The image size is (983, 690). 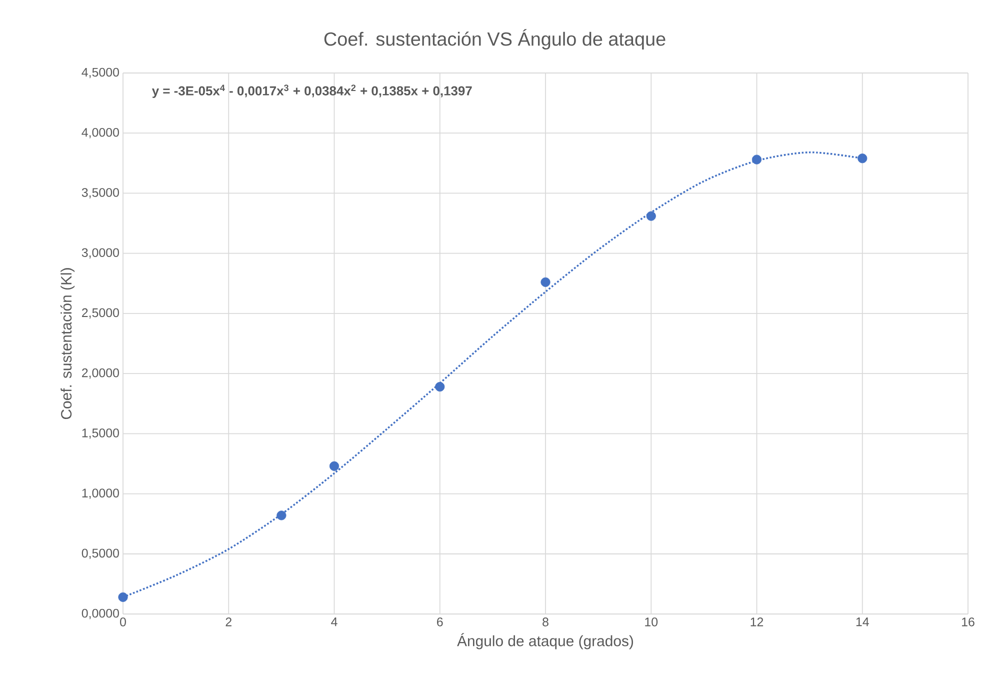 I want to click on y-tick-label: 4,5000, so click(x=100, y=73).